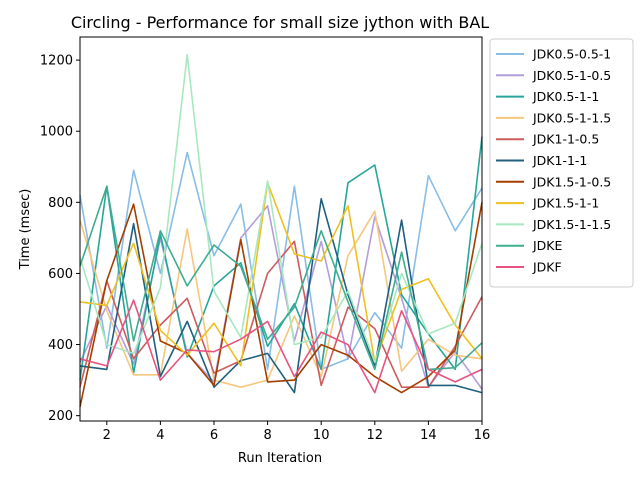  Describe the element at coordinates (60, 203) in the screenshot. I see `y-tick-label: 800` at that location.